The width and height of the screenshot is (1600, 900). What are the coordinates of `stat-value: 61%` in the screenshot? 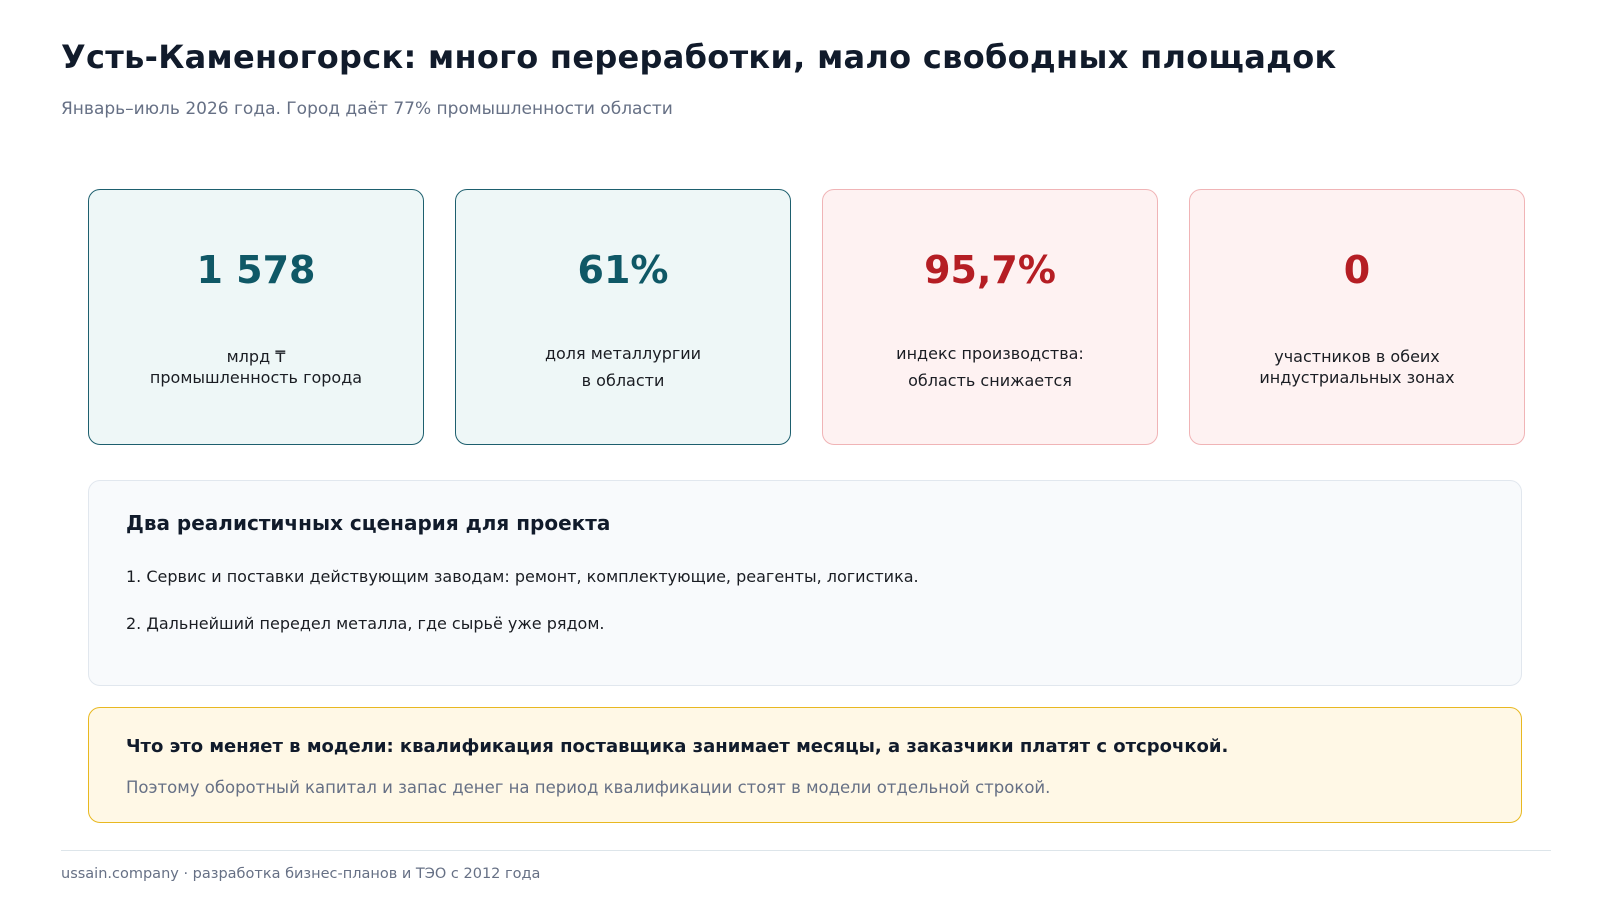 It's located at (623, 270).